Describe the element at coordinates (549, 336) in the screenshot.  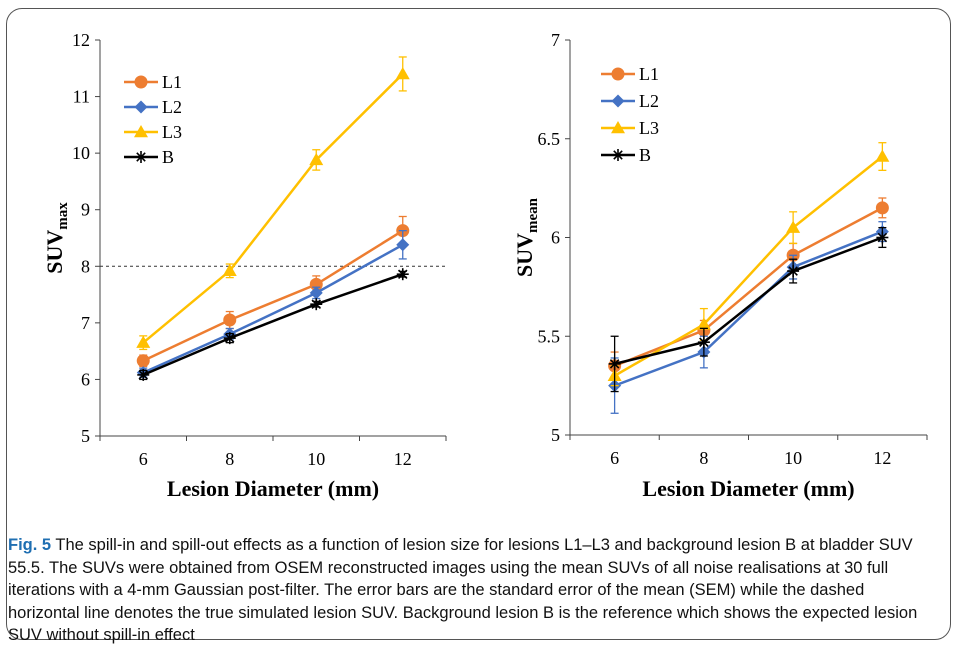
I see `y-tick-label: 5.5` at that location.